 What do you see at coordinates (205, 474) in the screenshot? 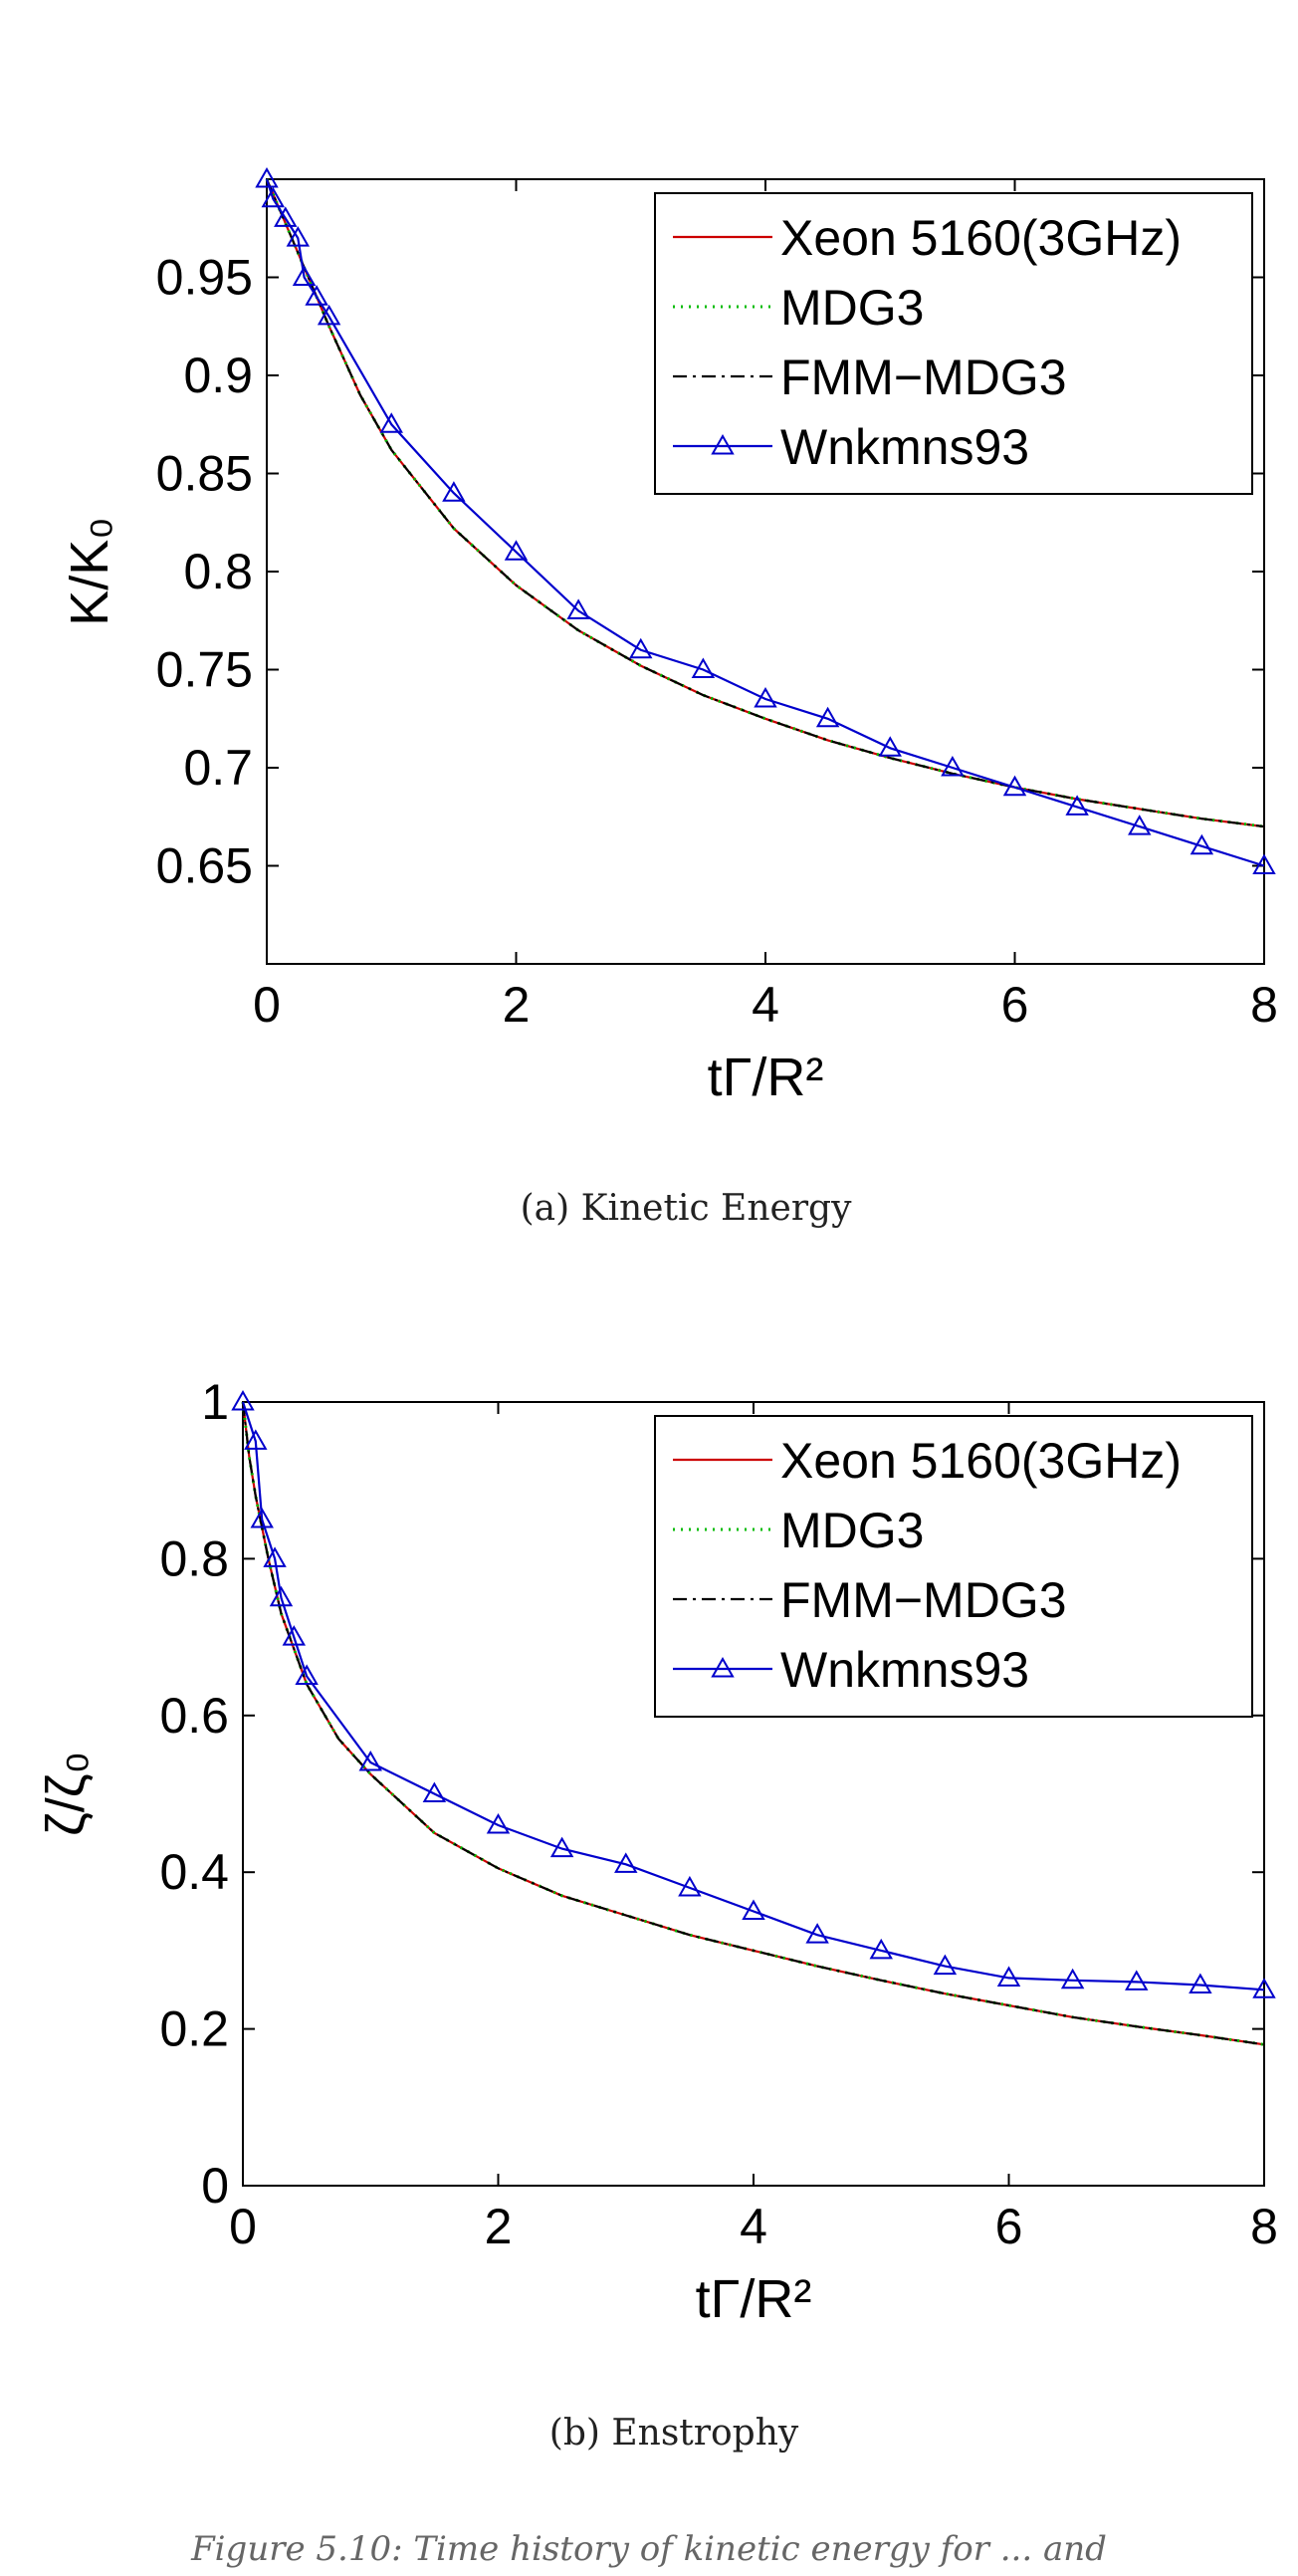
I see `y-tick-label: 0.85` at bounding box center [205, 474].